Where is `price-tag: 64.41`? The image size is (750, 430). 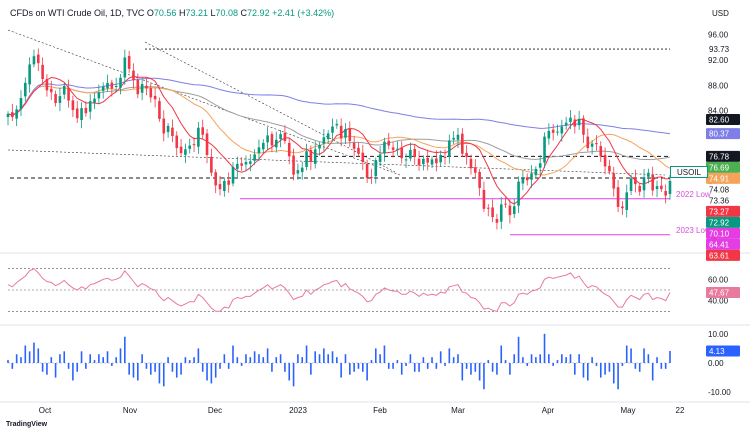
price-tag: 64.41 is located at coordinates (723, 244).